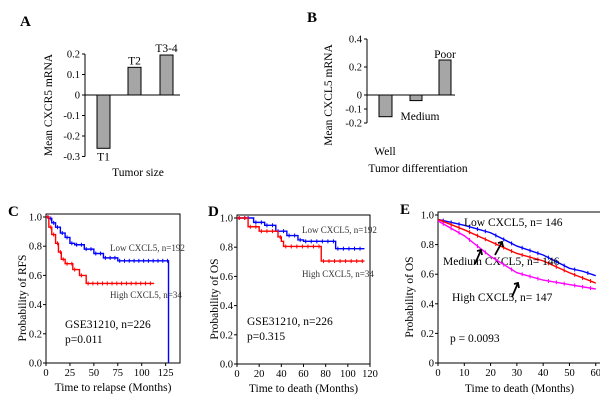  What do you see at coordinates (513, 223) in the screenshot?
I see `series-label: Low CXCL5, n= 146` at bounding box center [513, 223].